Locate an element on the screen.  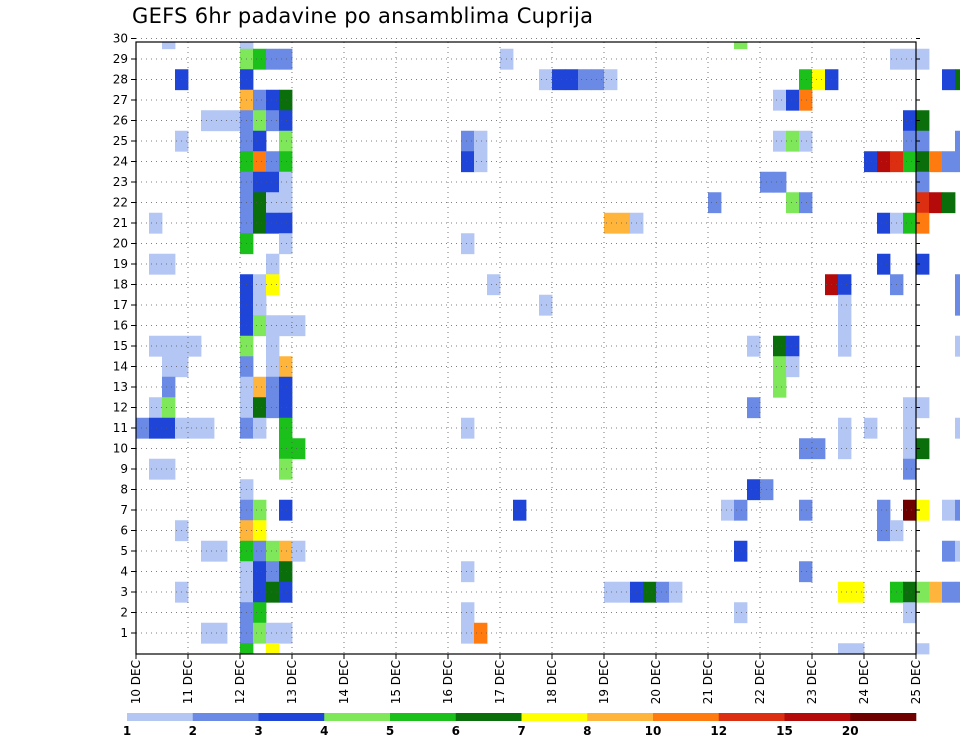
y-tick-label: 23 is located at coordinates (120, 182).